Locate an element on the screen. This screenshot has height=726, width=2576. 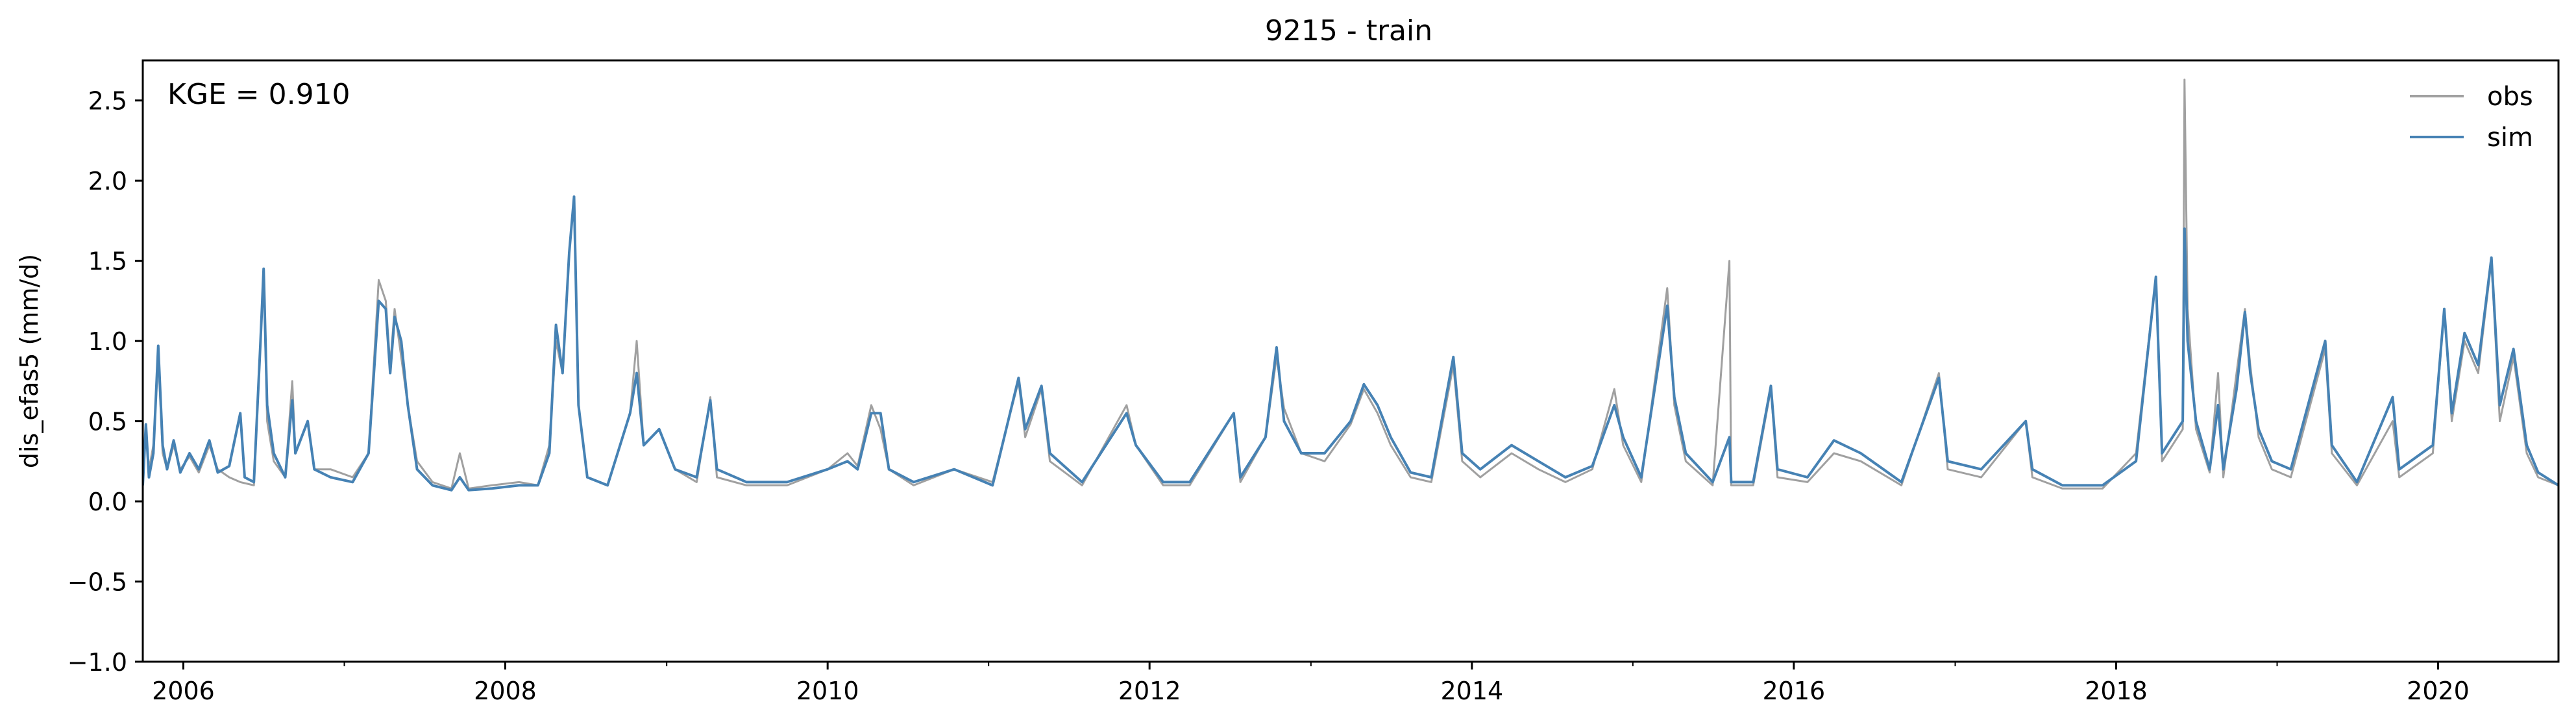
x-tick-label: 2018 is located at coordinates (2116, 691).